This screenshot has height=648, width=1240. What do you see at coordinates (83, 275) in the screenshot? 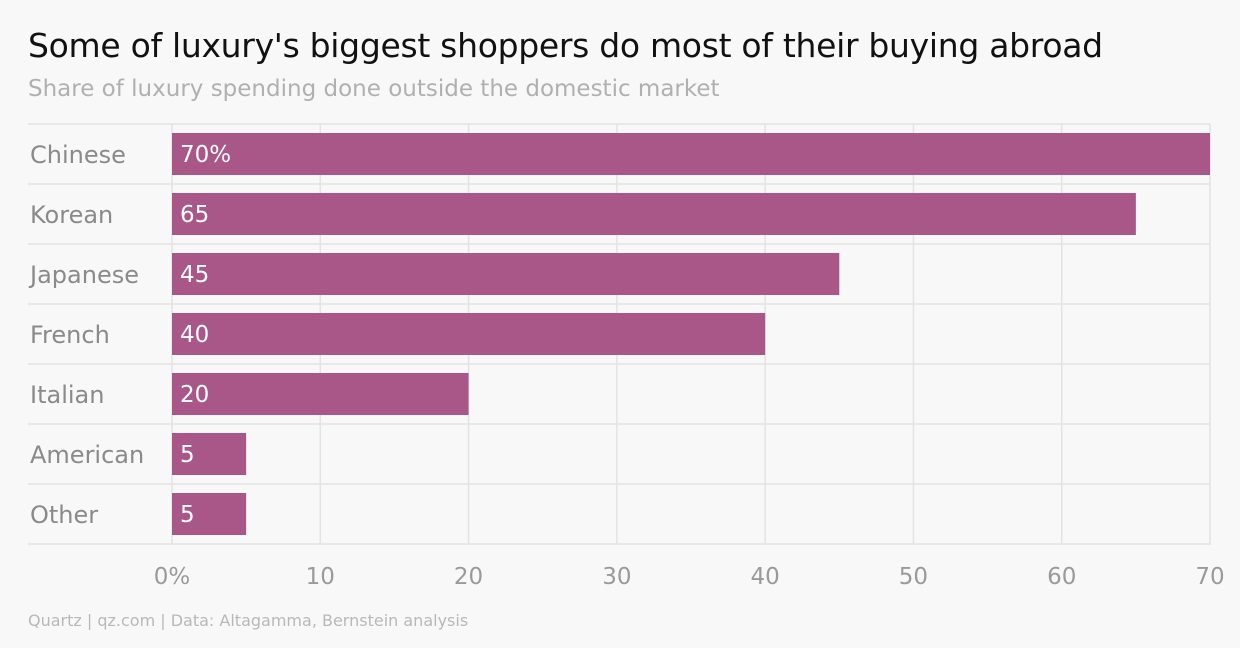
I see `category-label: Japanese` at bounding box center [83, 275].